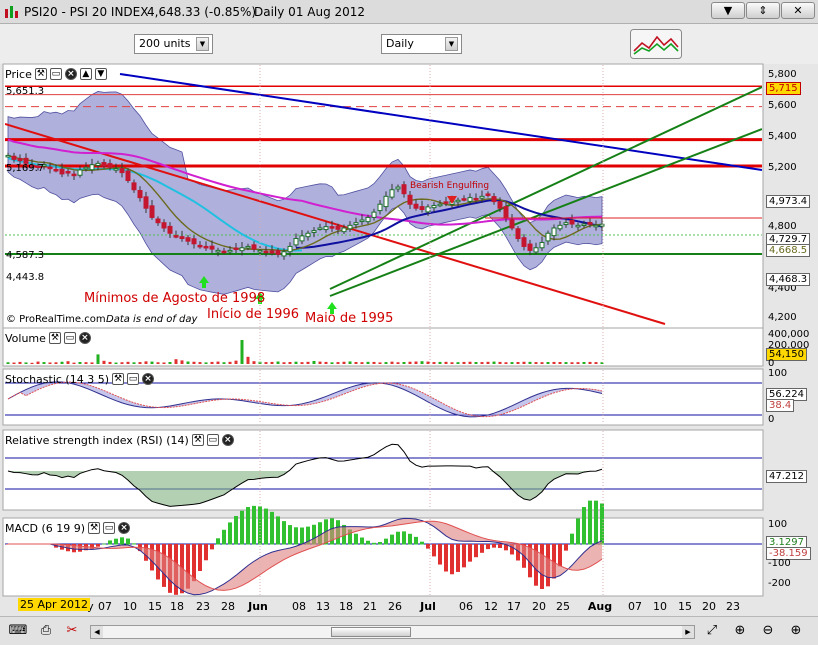  I want to click on macd-signal-badge: -38.159, so click(788, 553).